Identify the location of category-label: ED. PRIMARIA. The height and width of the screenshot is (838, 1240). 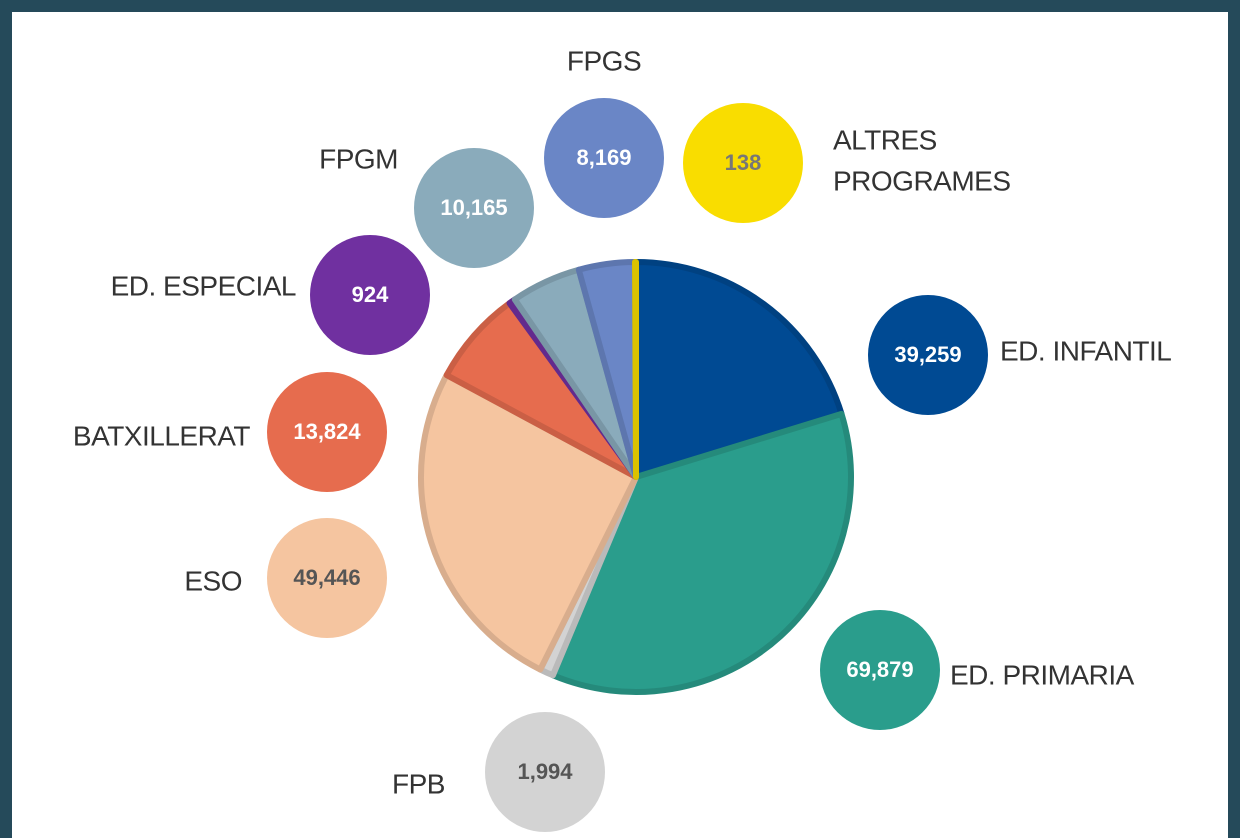
(1042, 675).